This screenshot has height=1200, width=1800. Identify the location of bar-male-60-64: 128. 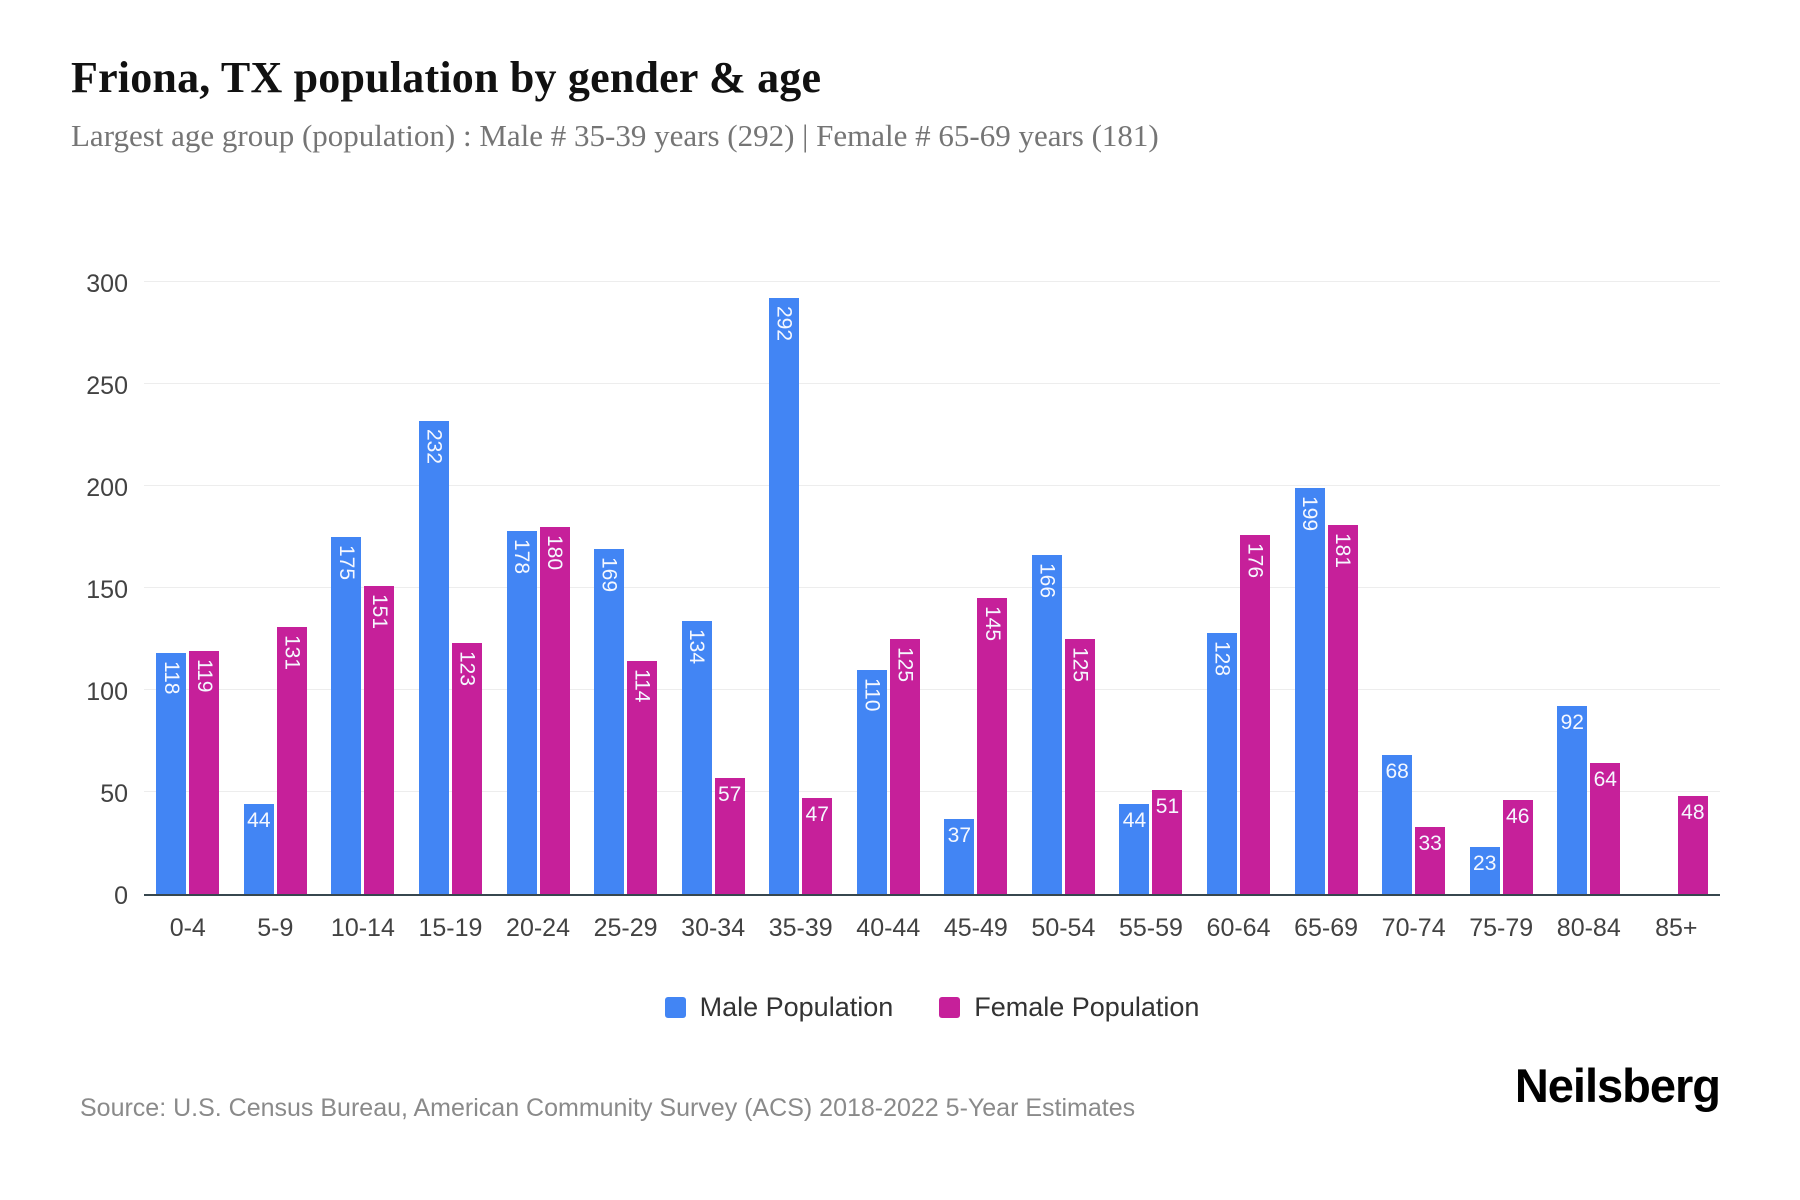
(1222, 763).